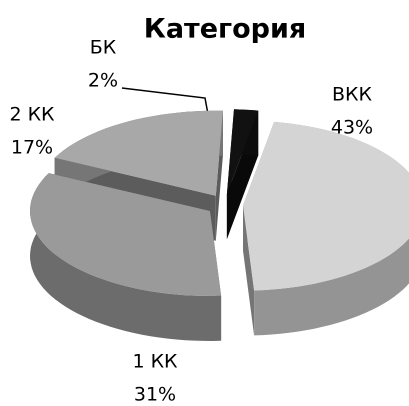  Describe the element at coordinates (32, 115) in the screenshot. I see `slice-label: 2 КК` at that location.